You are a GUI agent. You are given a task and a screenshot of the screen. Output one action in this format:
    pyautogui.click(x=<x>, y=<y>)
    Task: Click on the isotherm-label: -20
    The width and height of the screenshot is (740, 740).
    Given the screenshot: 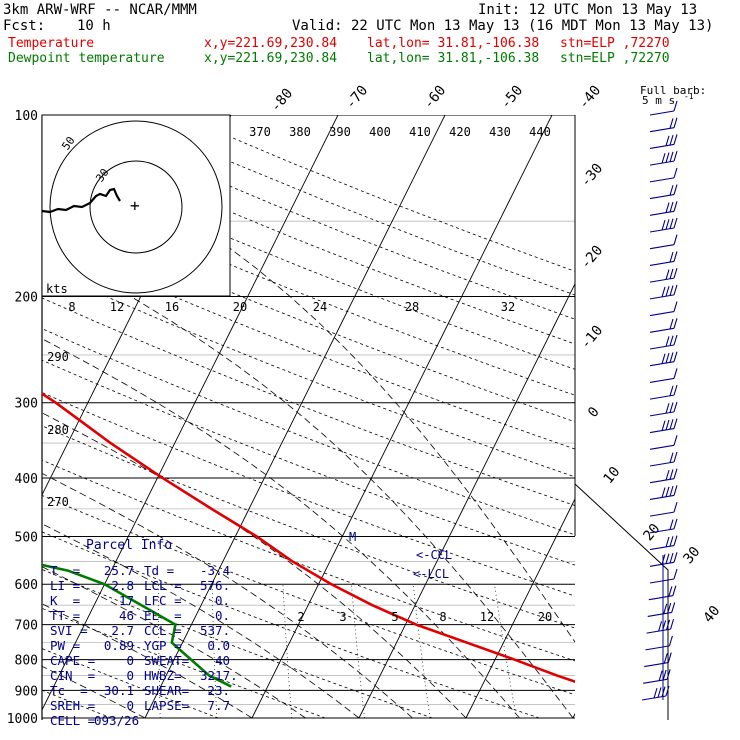 What is the action you would take?
    pyautogui.click(x=592, y=258)
    